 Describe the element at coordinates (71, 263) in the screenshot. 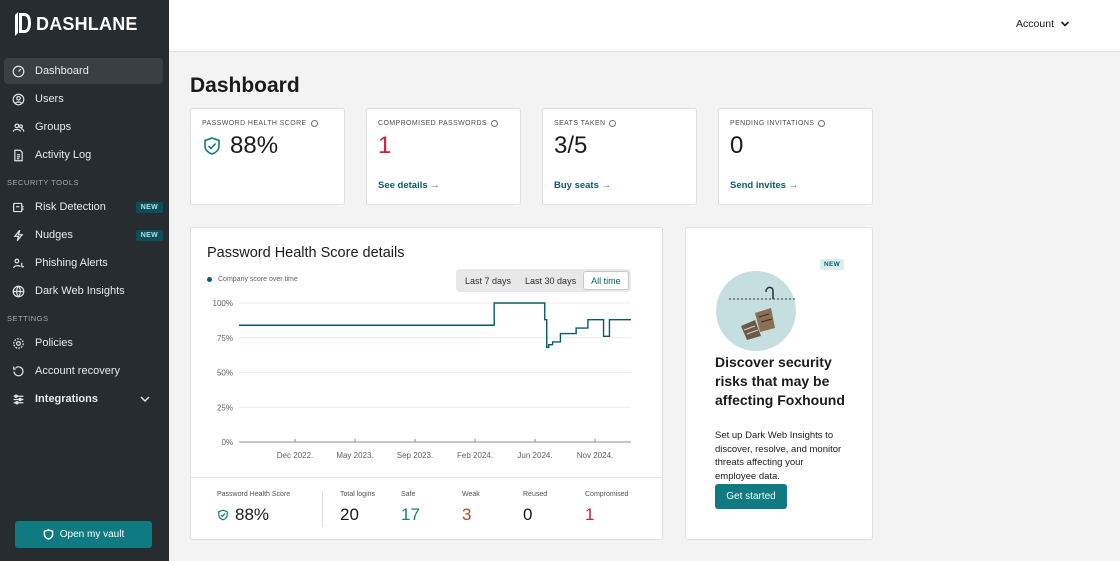

I see `sidebar-item-label: Phishing Alerts` at that location.